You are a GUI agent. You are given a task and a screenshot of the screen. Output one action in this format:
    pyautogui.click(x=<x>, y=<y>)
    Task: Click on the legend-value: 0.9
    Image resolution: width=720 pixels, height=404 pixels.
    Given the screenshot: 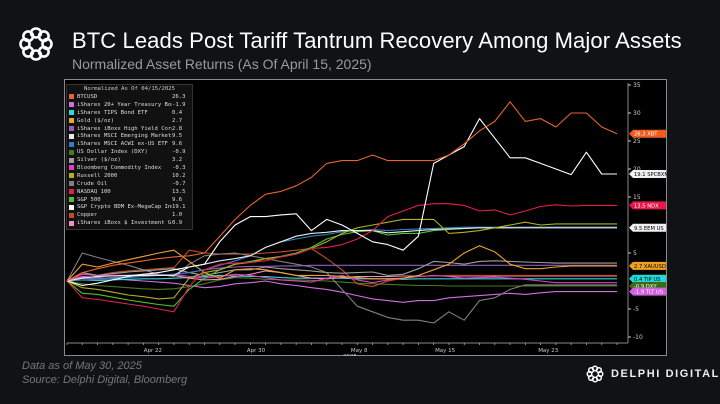 What is the action you would take?
    pyautogui.click(x=177, y=223)
    